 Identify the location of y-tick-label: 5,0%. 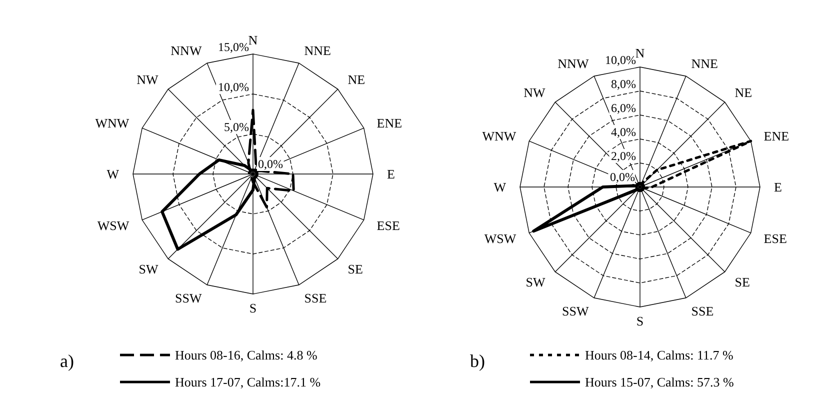
(236, 127).